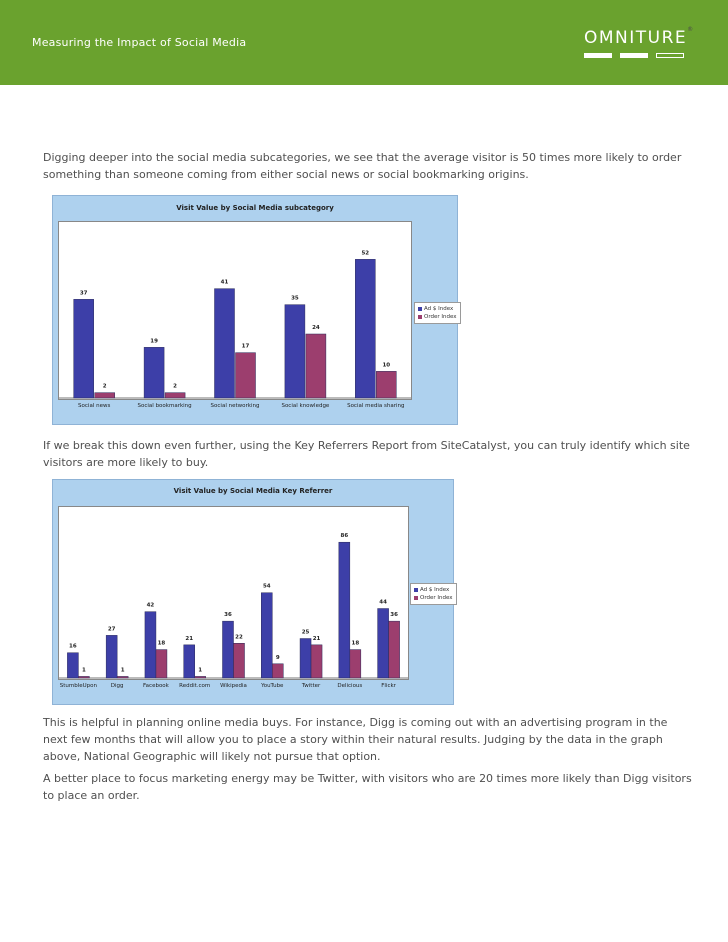 The height and width of the screenshot is (942, 728). I want to click on x-tick-label: Flickr, so click(388, 686).